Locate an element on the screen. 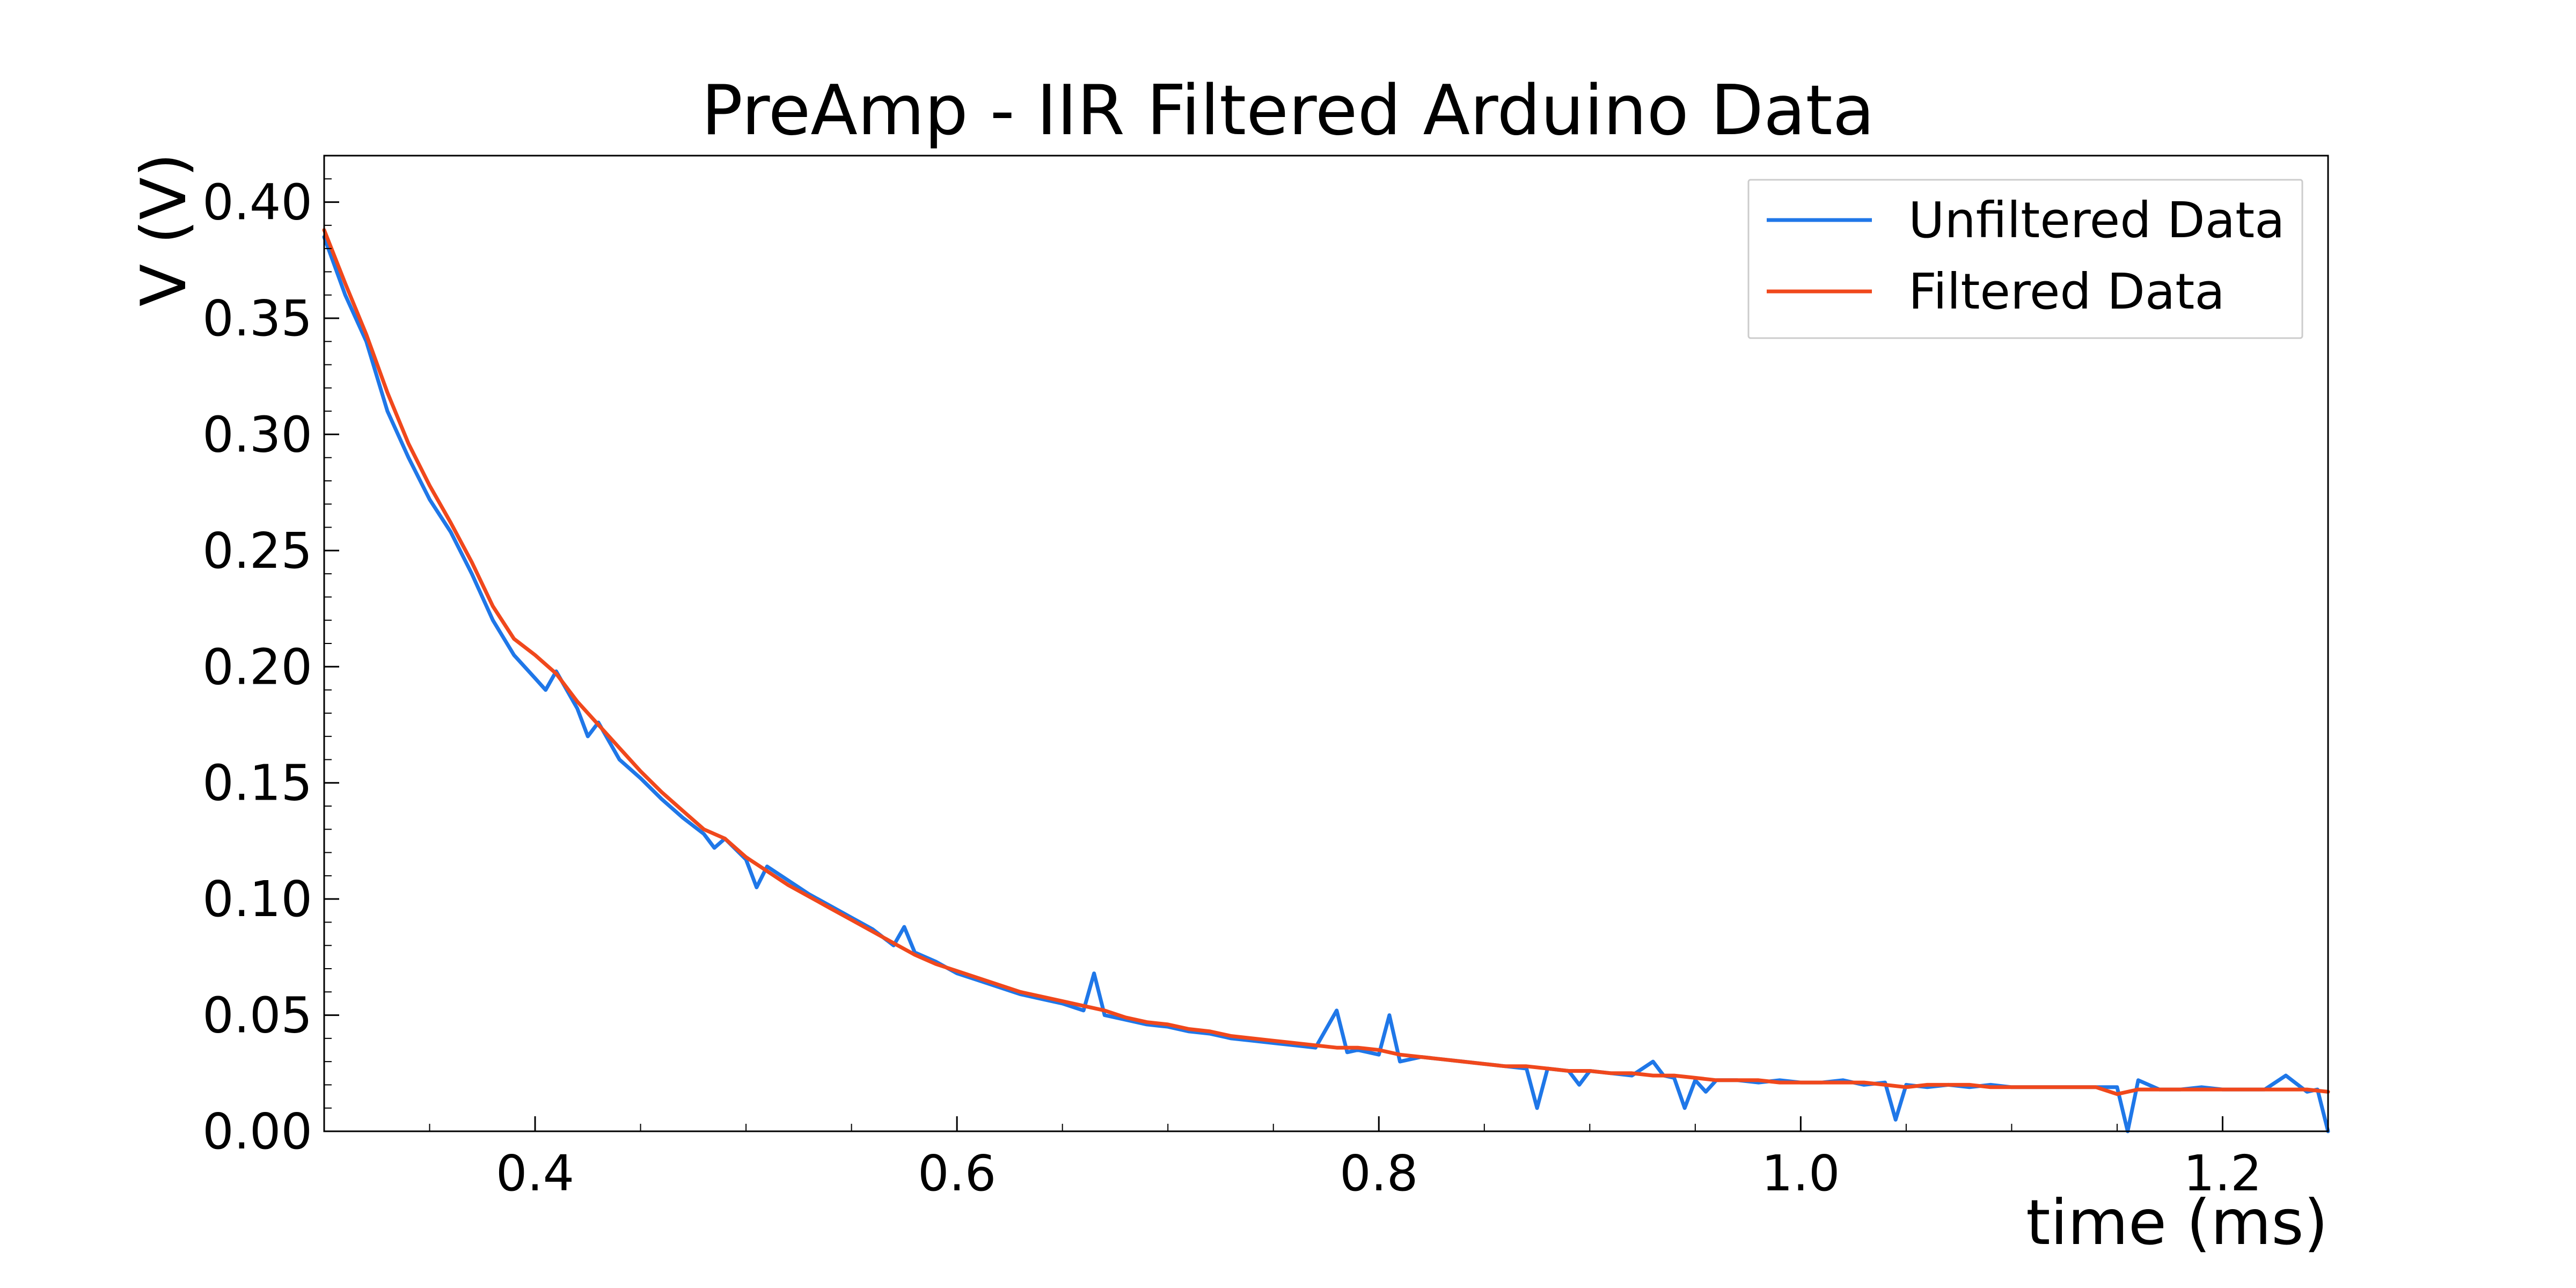 Image resolution: width=2576 pixels, height=1288 pixels. y-tick-label: 0.15 is located at coordinates (257, 783).